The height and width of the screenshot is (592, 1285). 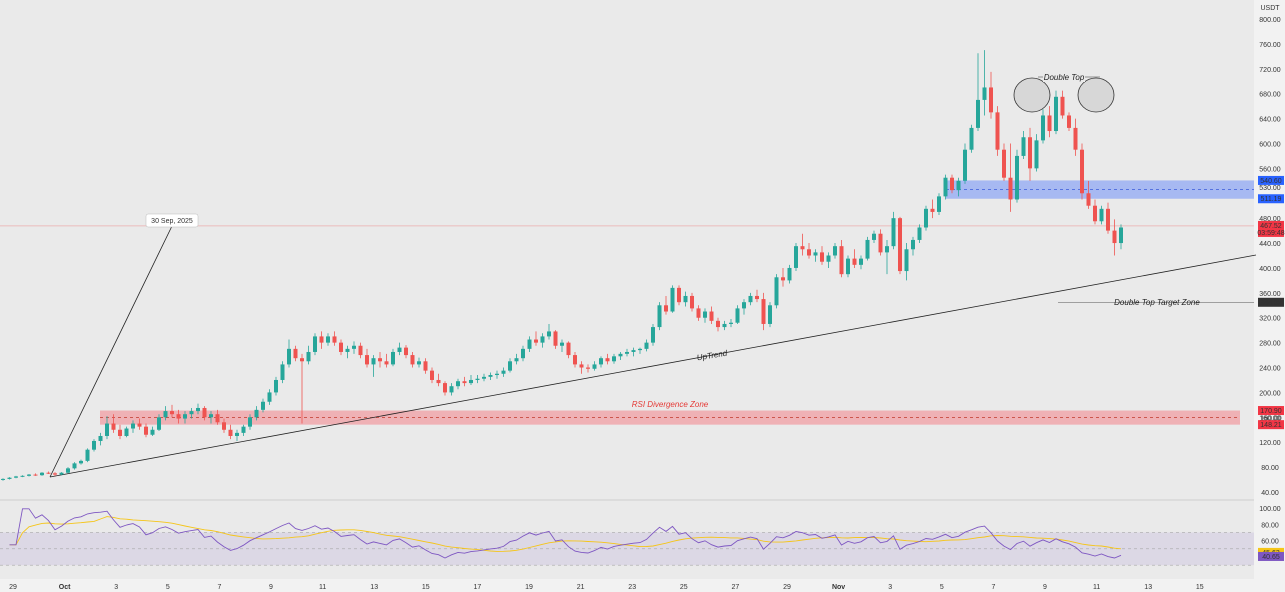 What do you see at coordinates (65, 587) in the screenshot?
I see `time-tick: Oct` at bounding box center [65, 587].